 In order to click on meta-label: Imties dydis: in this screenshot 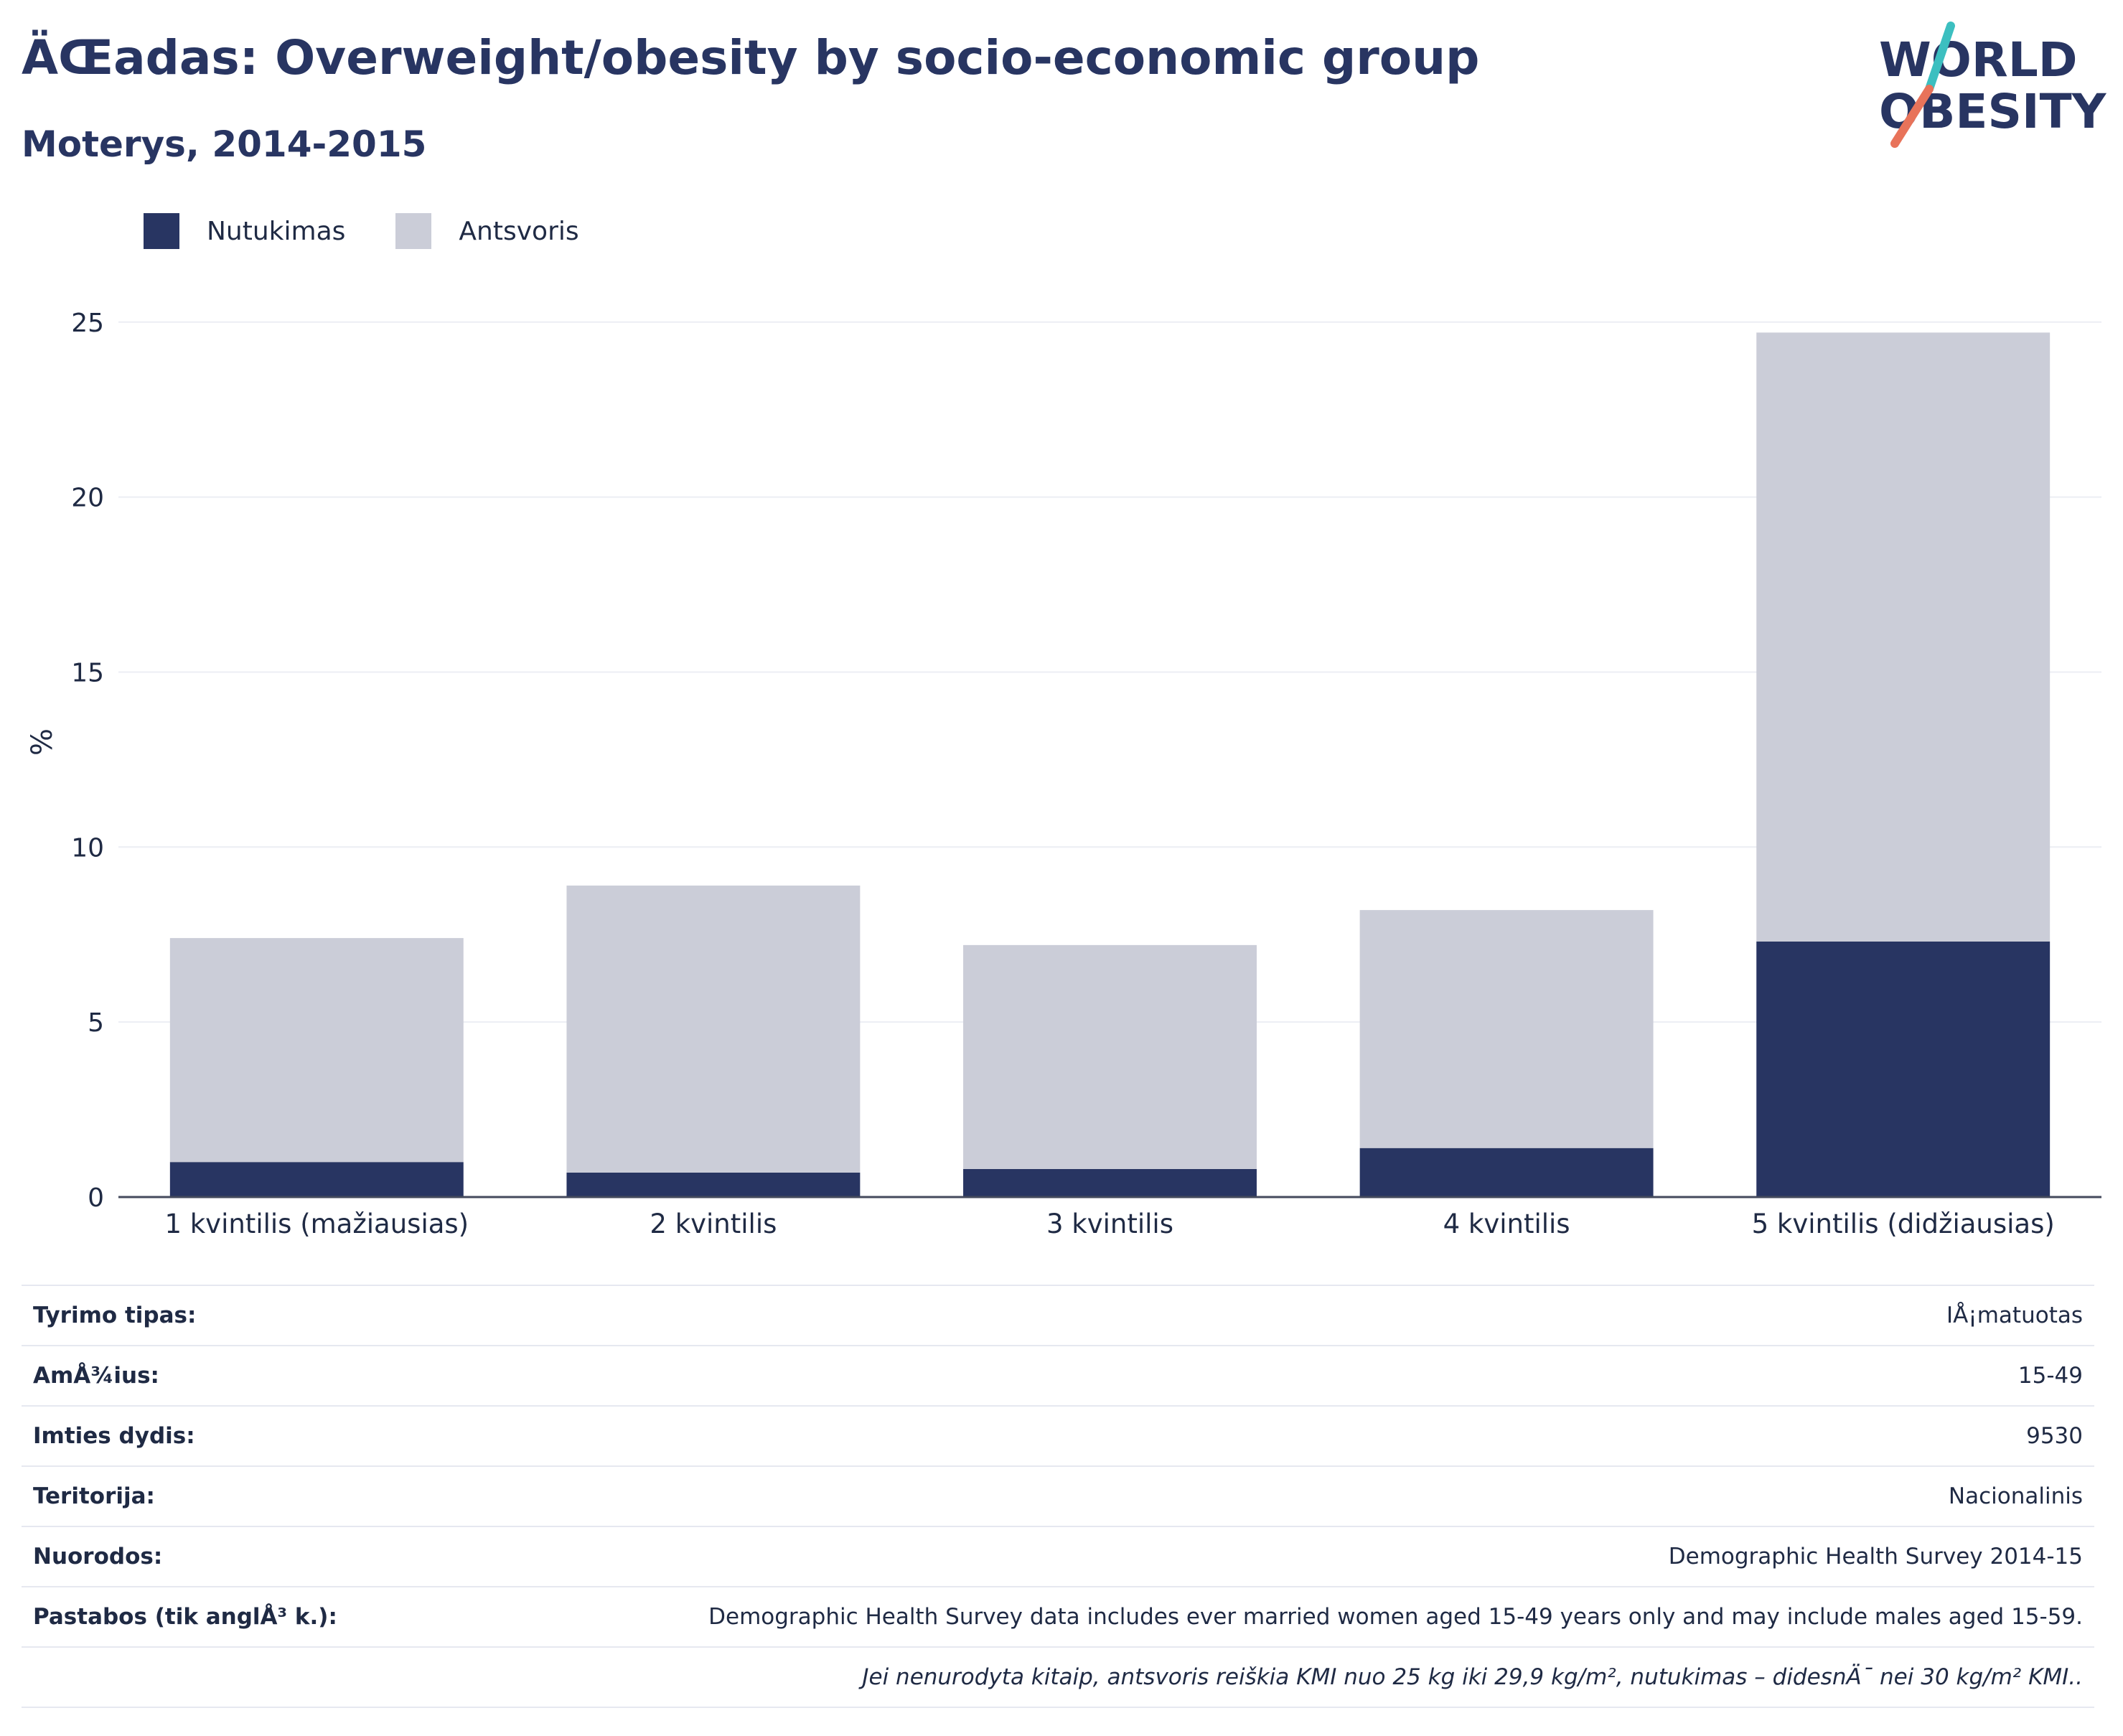, I will do `click(114, 1436)`.